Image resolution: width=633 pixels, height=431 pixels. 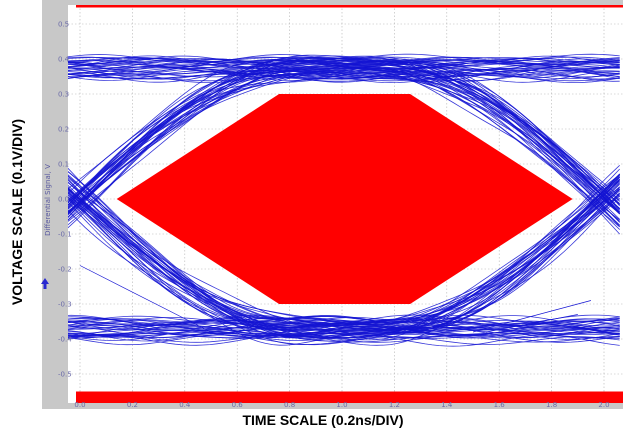 I want to click on y-tick-label: -0.3, so click(x=65, y=305).